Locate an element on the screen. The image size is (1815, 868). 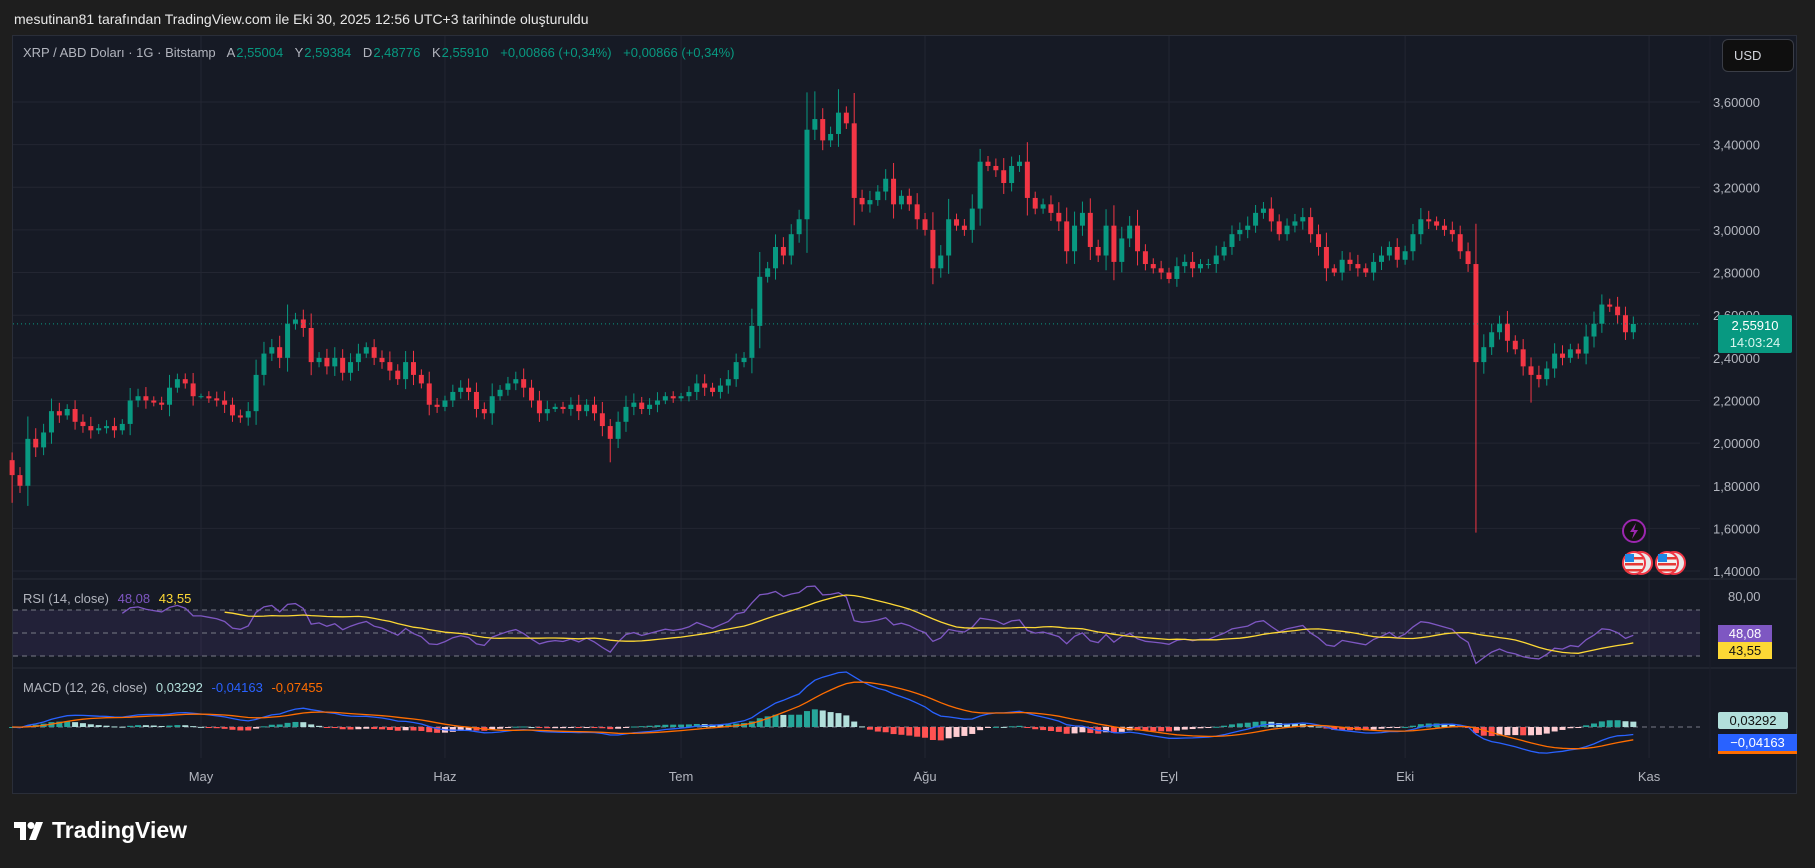
tradingview-logo: TradingView is located at coordinates (100, 830).